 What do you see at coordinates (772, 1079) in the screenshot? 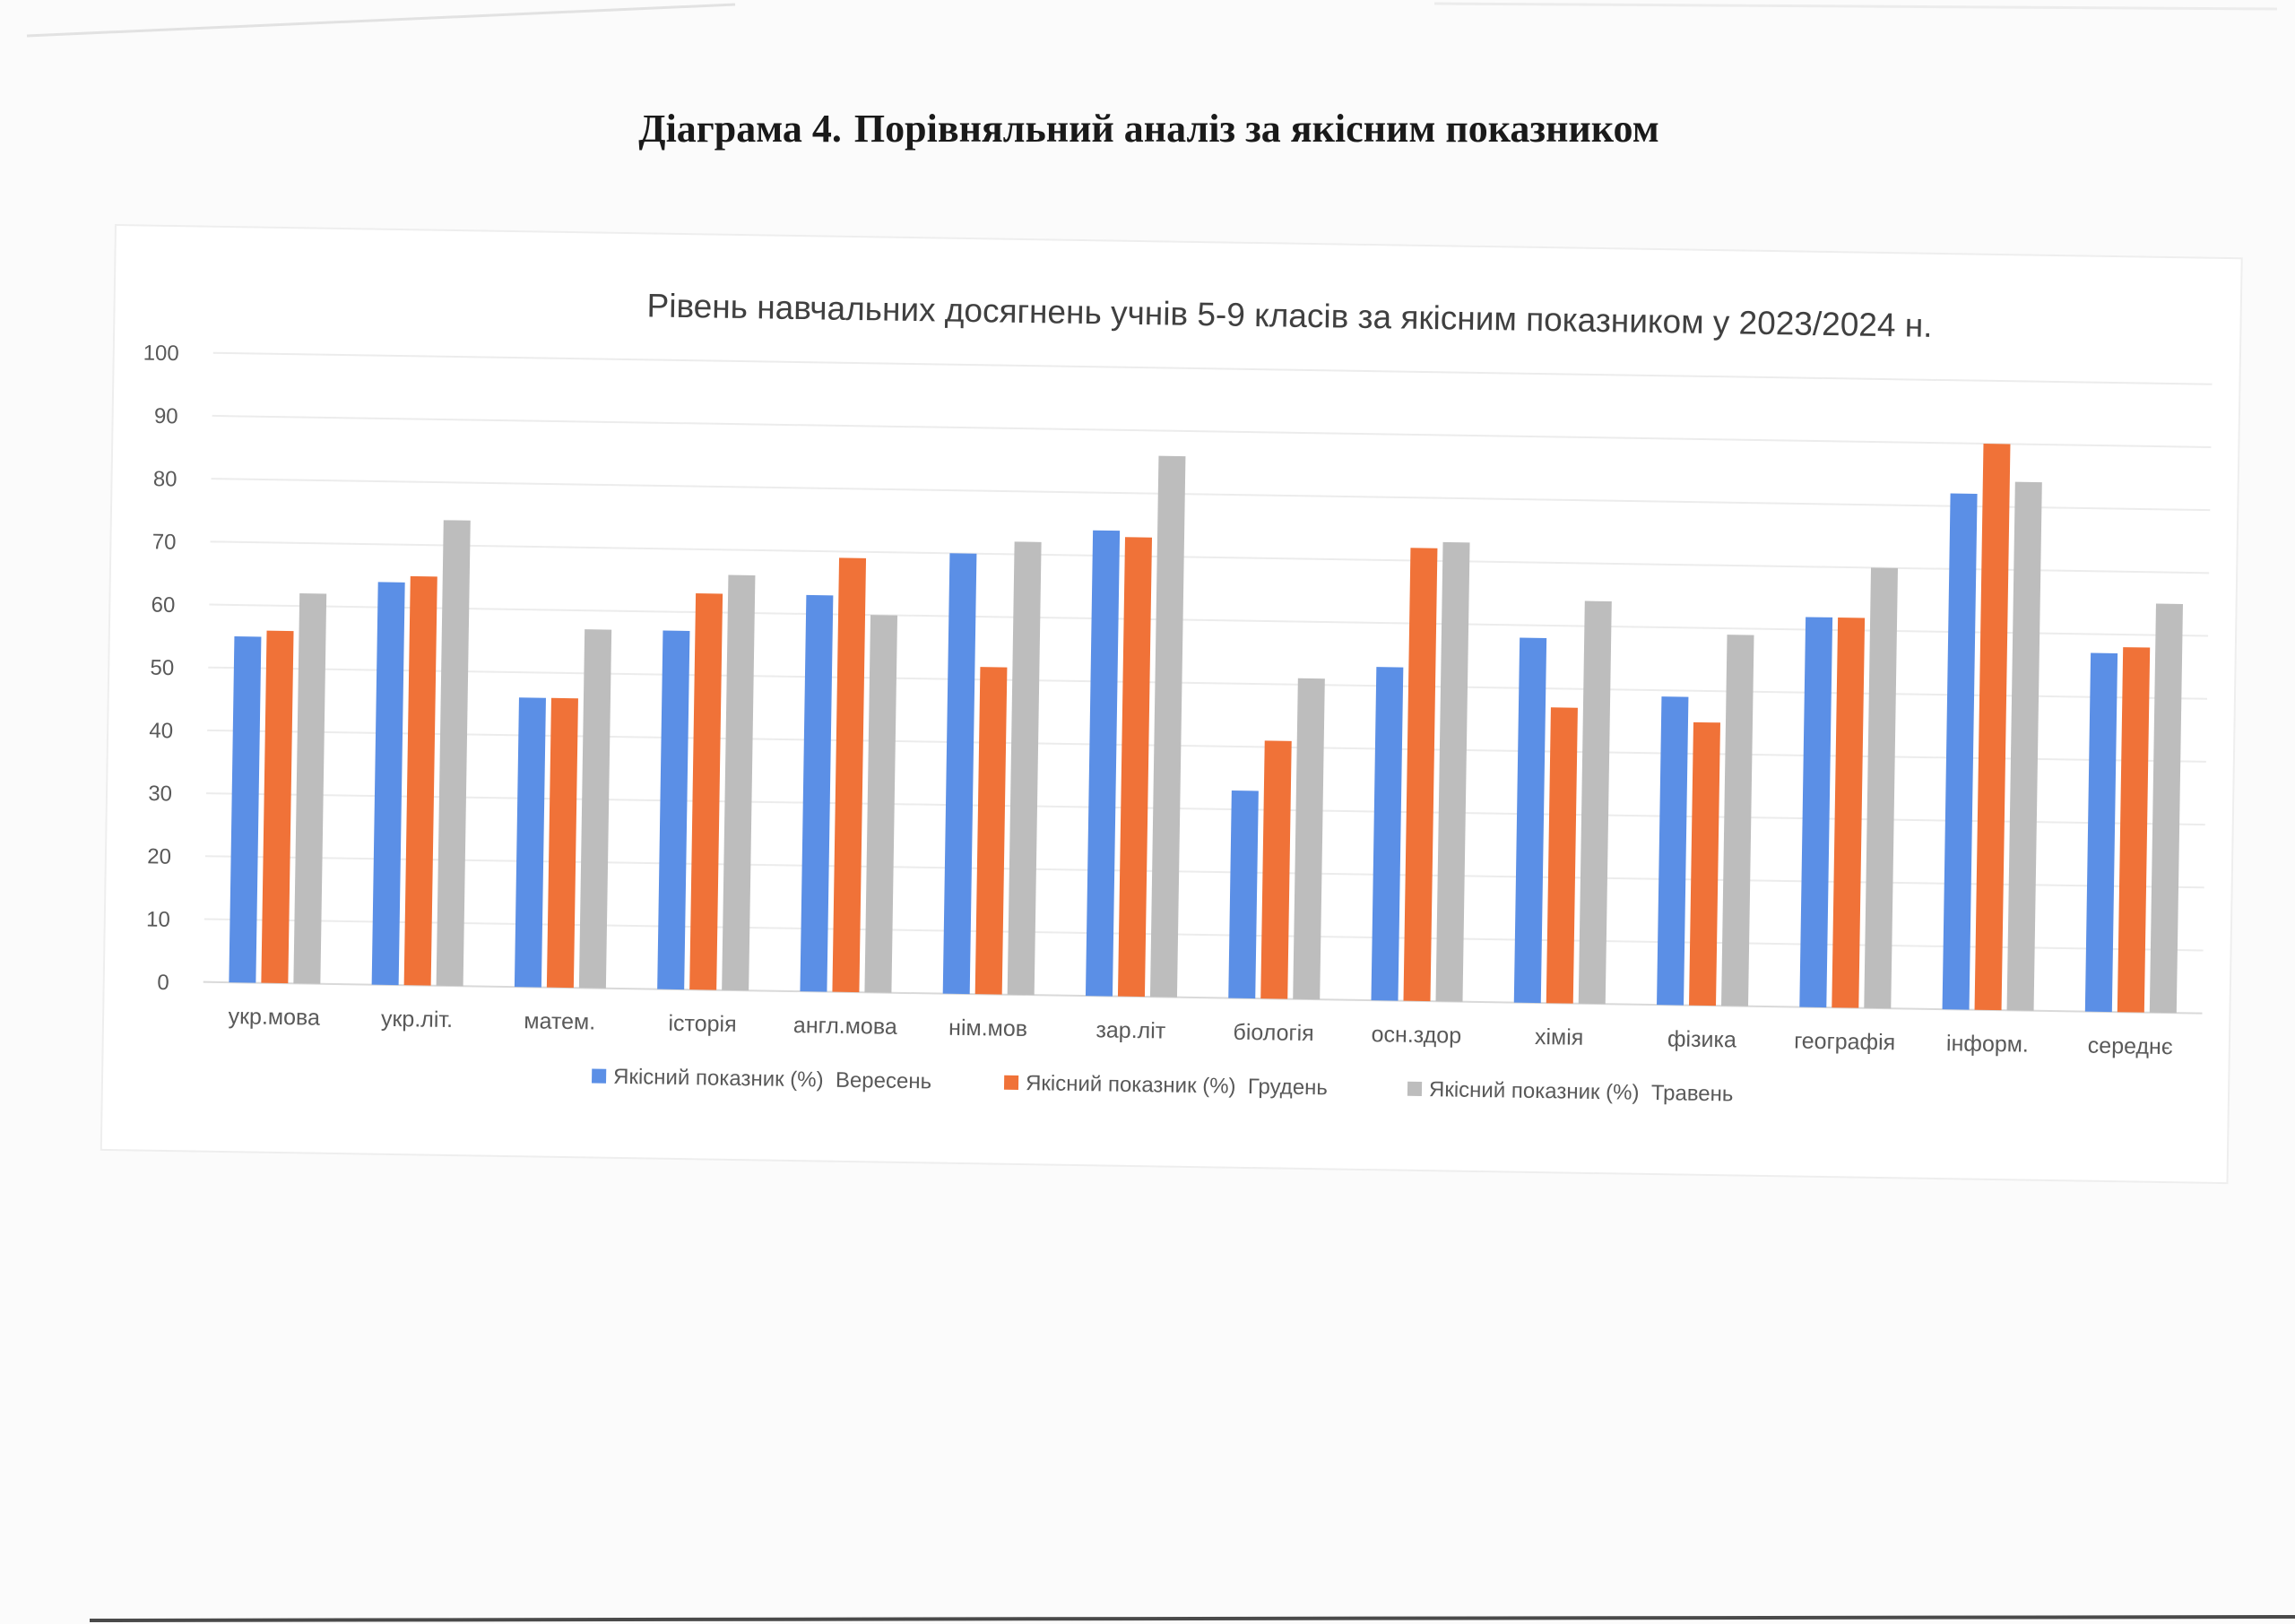
I see `legend-label: Якісний показник (%) Вересень` at bounding box center [772, 1079].